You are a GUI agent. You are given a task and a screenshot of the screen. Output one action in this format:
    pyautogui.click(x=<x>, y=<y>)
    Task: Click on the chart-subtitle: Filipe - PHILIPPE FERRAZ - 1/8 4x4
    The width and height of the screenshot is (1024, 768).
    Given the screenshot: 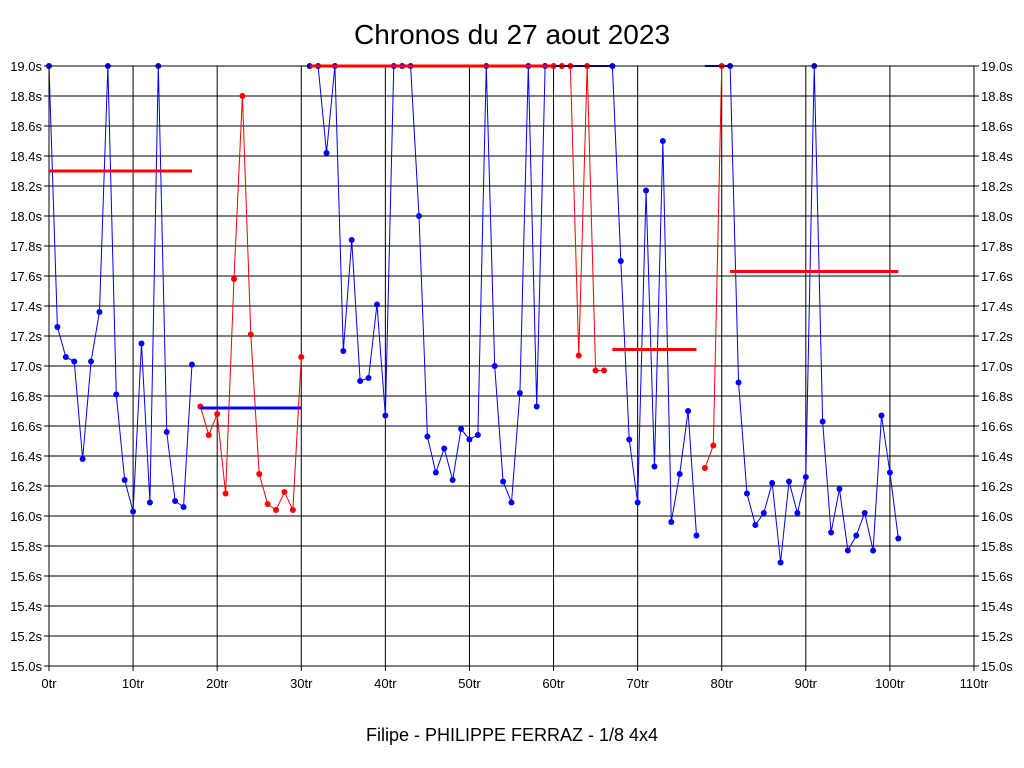 What is the action you would take?
    pyautogui.click(x=512, y=735)
    